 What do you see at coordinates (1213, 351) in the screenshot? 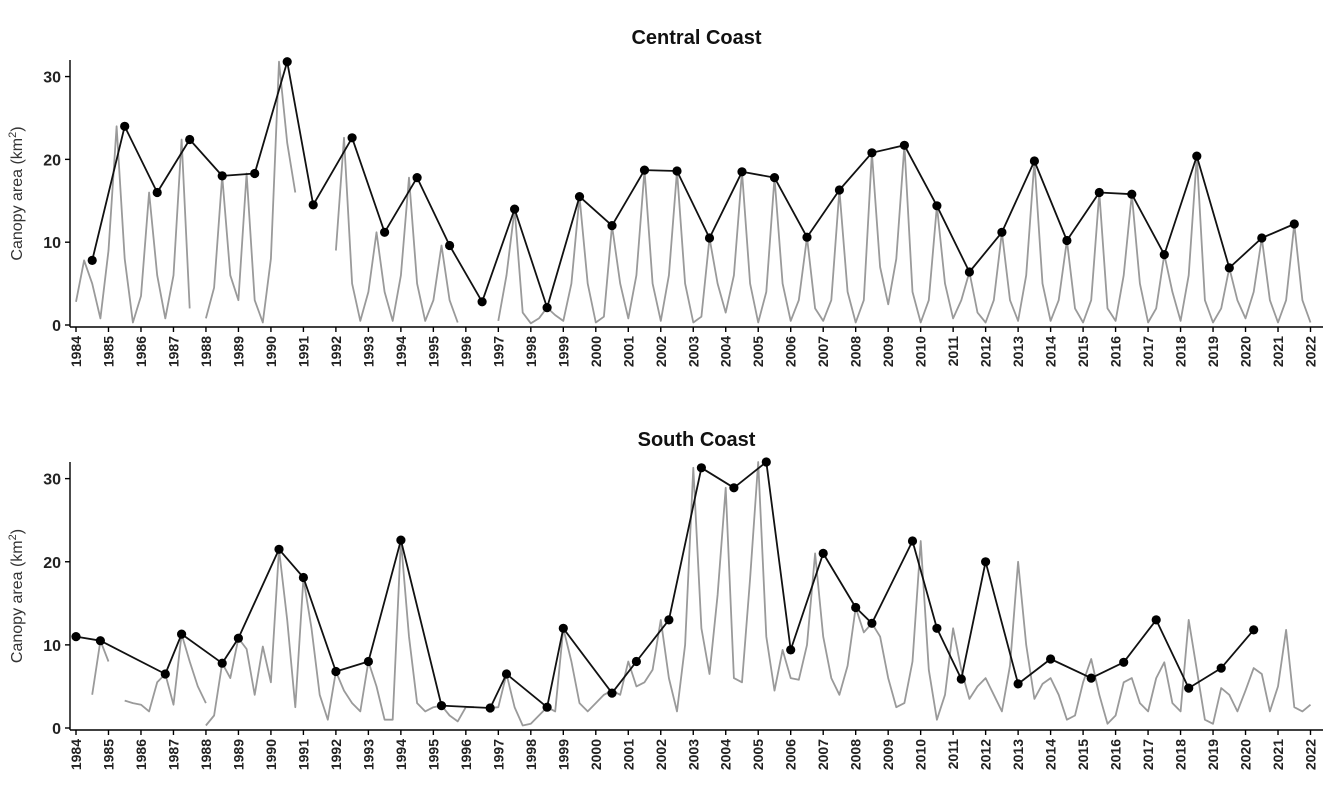
I see `panel0-x-tick-label: 2019` at bounding box center [1213, 351].